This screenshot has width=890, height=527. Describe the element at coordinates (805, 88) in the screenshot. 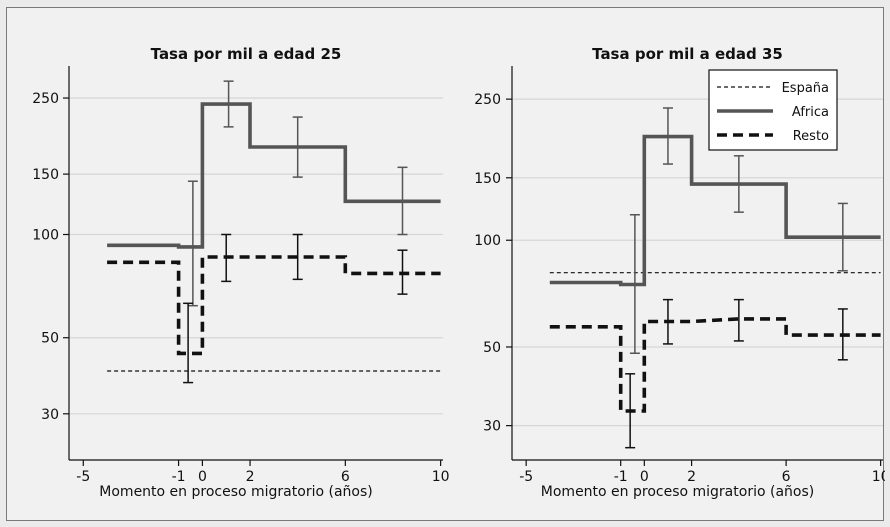

I see `legend-label: España` at that location.